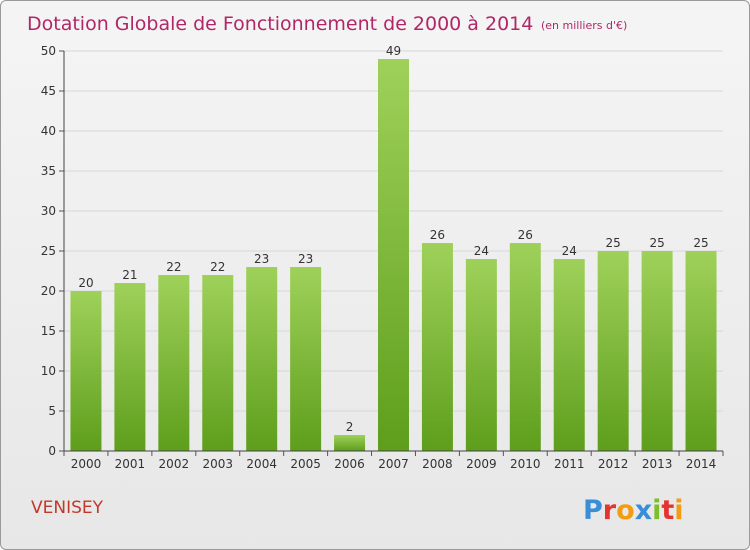 This screenshot has width=750, height=550. What do you see at coordinates (261, 464) in the screenshot?
I see `x-tick-label: 2004` at bounding box center [261, 464].